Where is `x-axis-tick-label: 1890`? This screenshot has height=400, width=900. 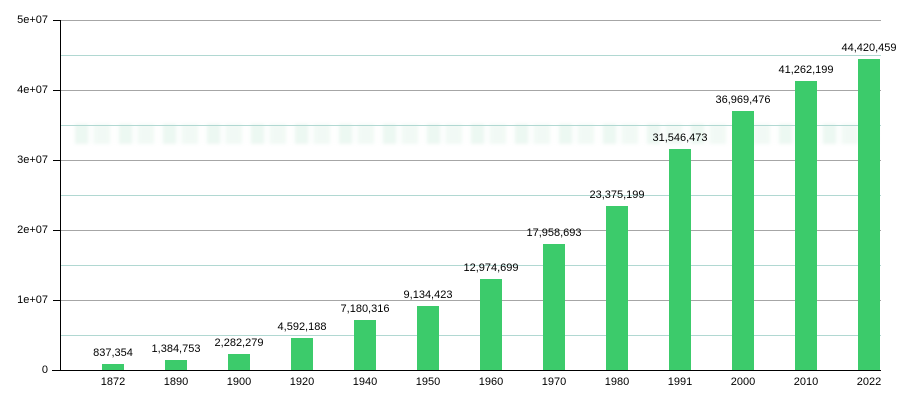
x-axis-tick-label: 1890 is located at coordinates (176, 382).